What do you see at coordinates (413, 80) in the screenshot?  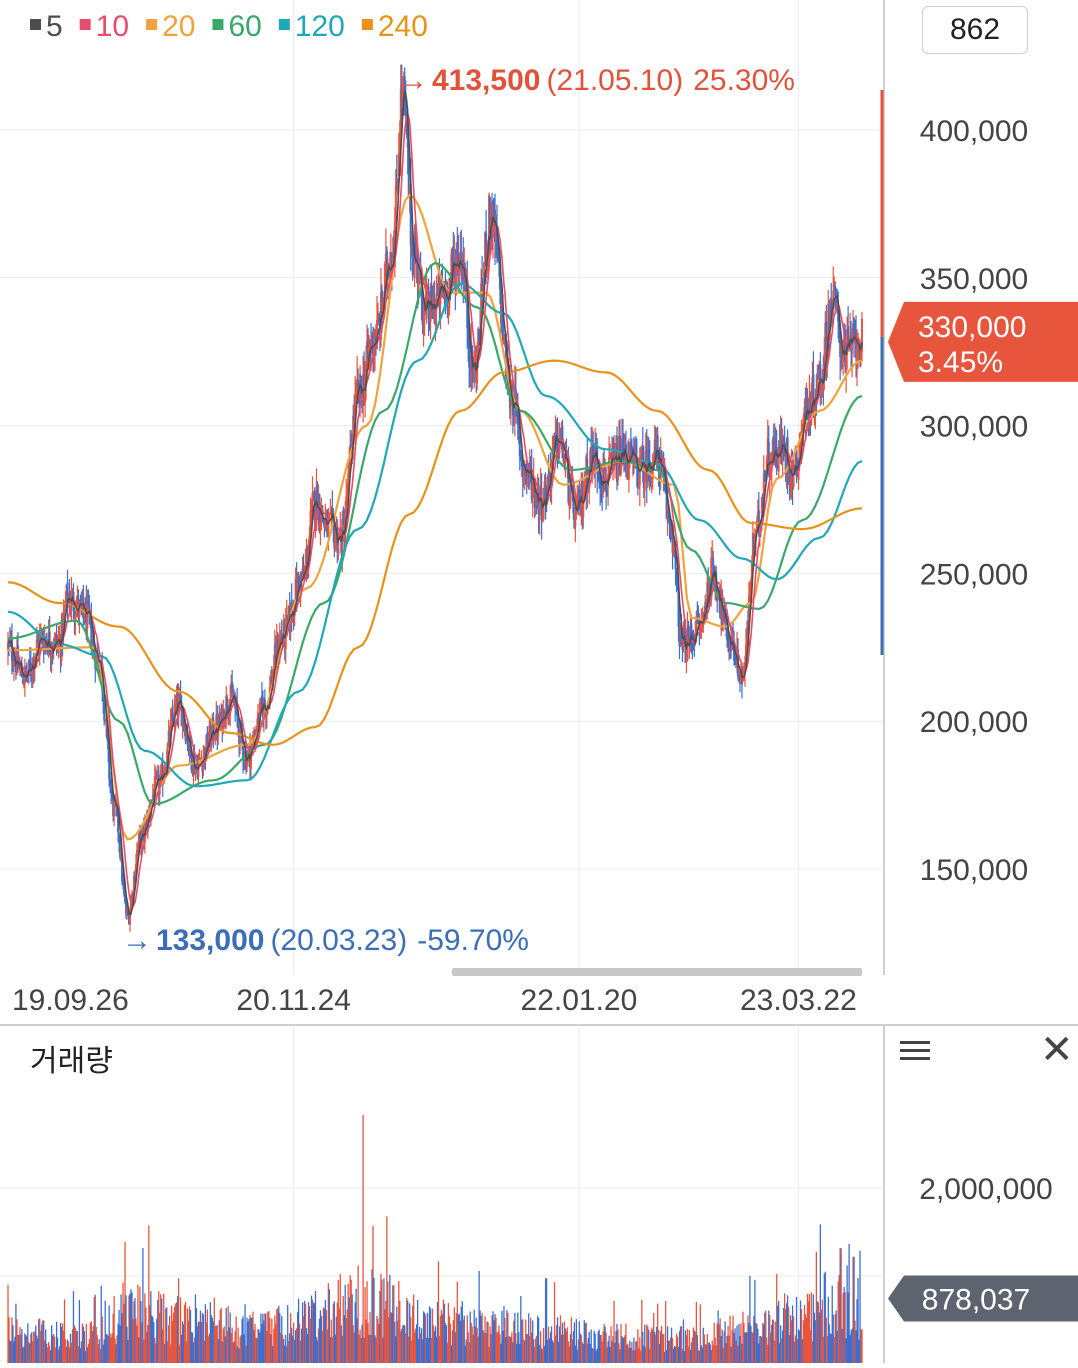 I see `high-arrow: →` at bounding box center [413, 80].